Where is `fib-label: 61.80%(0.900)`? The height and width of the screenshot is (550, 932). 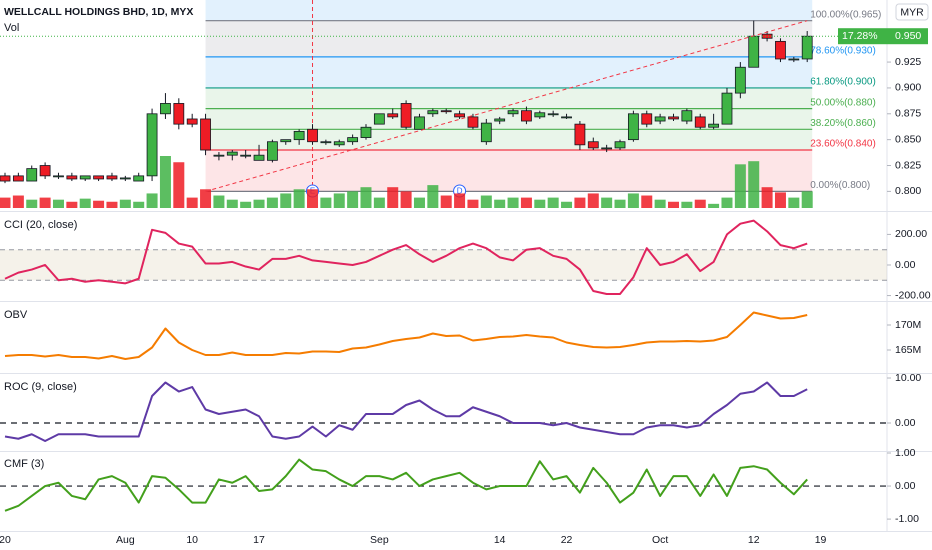 fib-label: 61.80%(0.900) is located at coordinates (843, 82).